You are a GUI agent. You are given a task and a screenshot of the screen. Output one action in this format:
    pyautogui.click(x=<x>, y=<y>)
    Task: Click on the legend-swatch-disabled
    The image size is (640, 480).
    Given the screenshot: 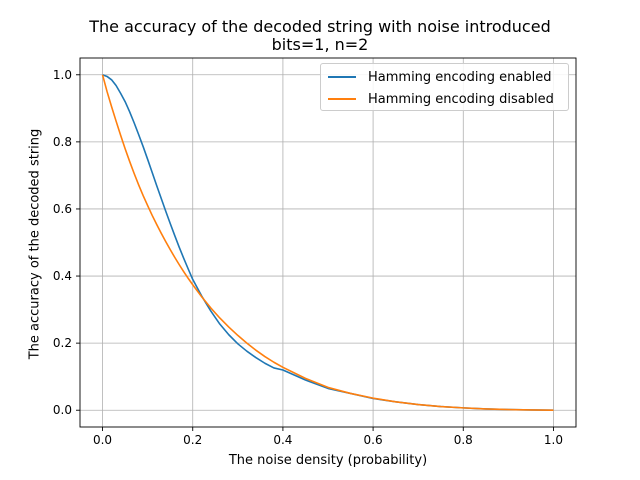 What is the action you would take?
    pyautogui.click(x=342, y=99)
    